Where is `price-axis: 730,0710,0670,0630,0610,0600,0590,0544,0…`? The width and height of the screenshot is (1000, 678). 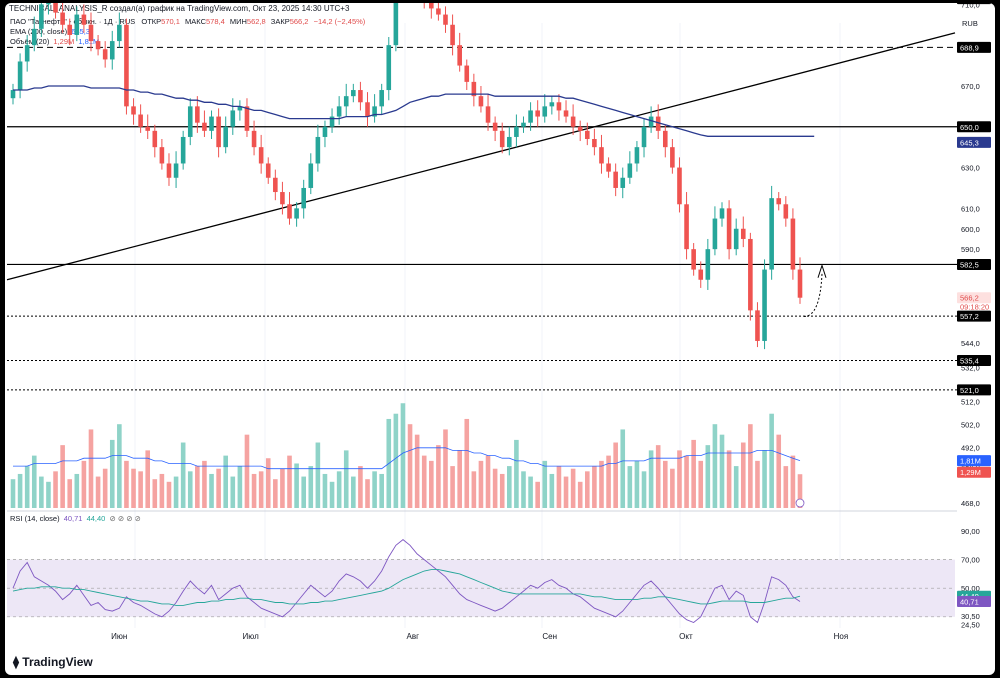 price-axis: 730,0710,0670,0630,0610,0600,0590,0544,0… is located at coordinates (970, 316).